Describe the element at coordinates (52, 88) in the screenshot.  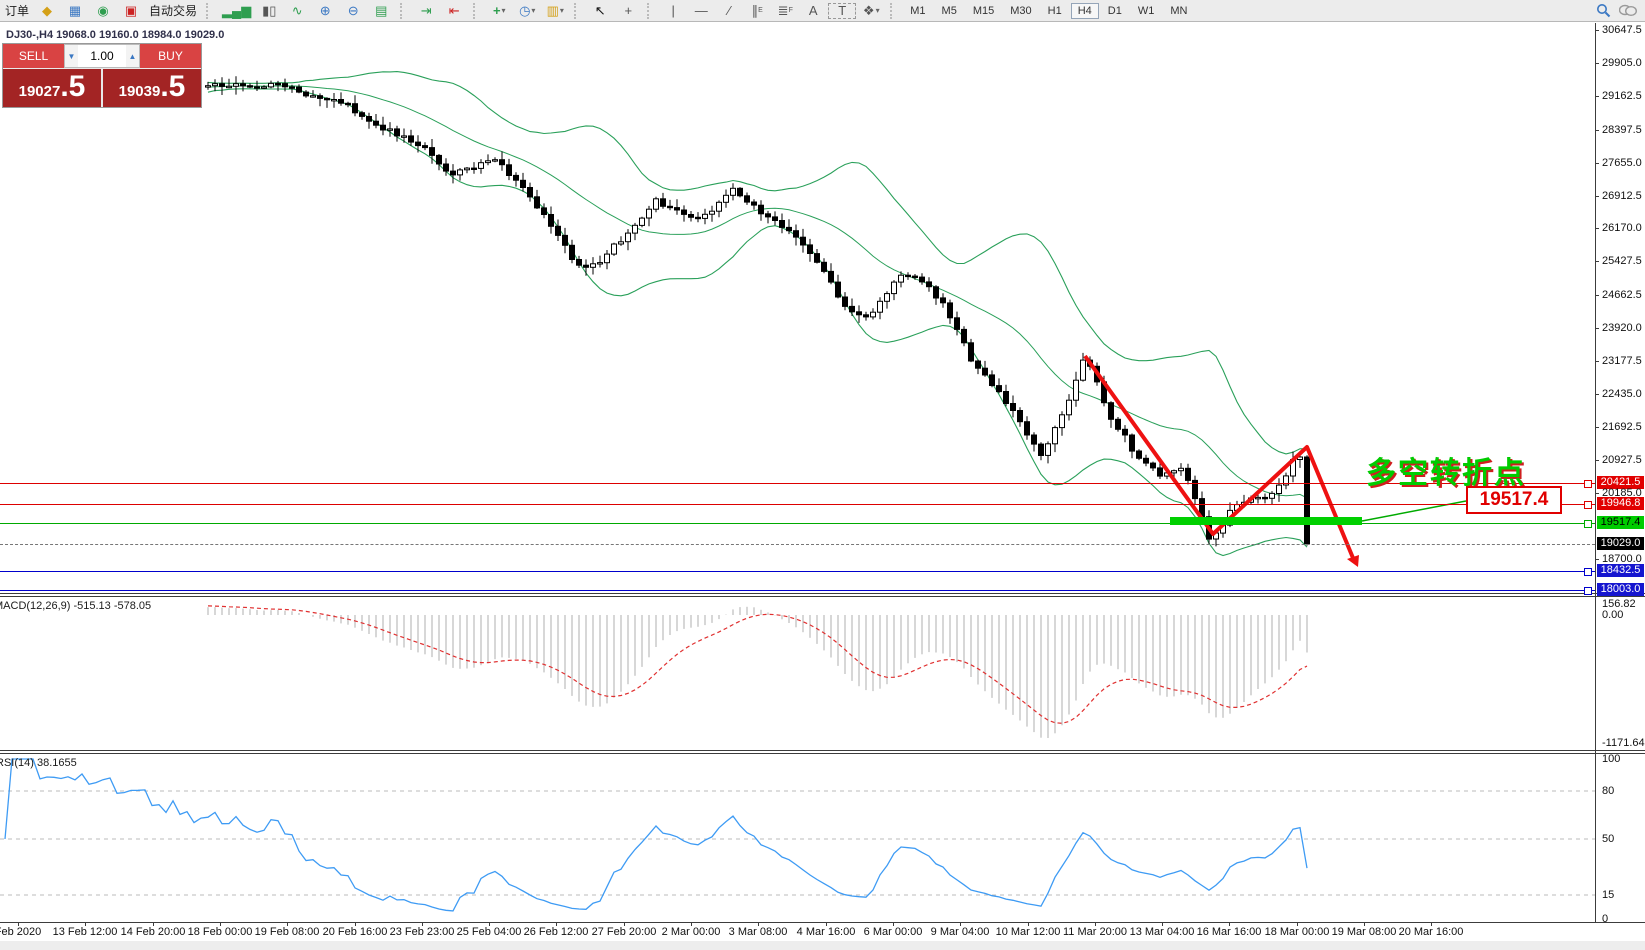
I see `sell-price: 19027.5` at that location.